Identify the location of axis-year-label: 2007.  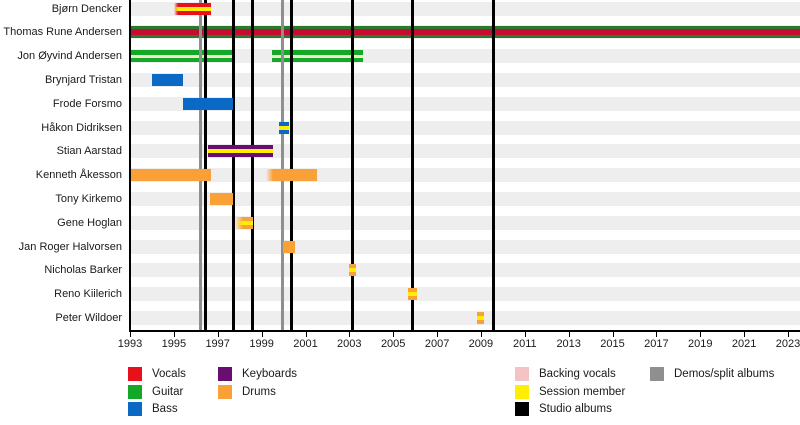
(437, 344).